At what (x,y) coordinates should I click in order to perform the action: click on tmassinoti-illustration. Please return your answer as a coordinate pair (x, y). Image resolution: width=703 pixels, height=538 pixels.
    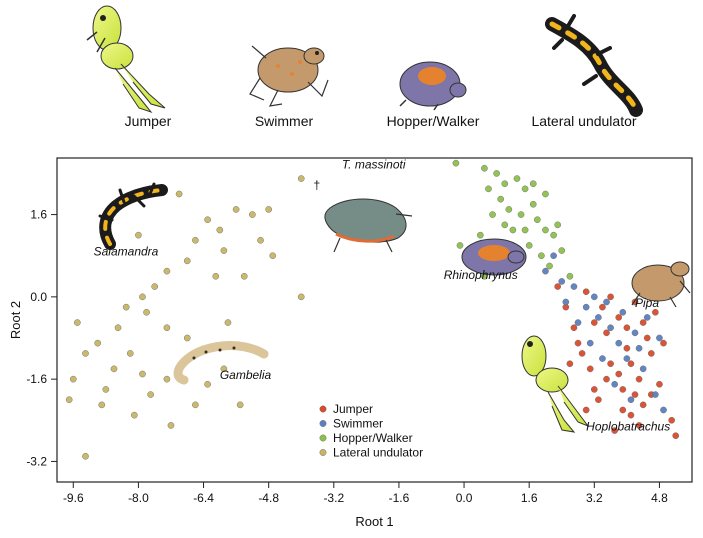
    Looking at the image, I should click on (368, 225).